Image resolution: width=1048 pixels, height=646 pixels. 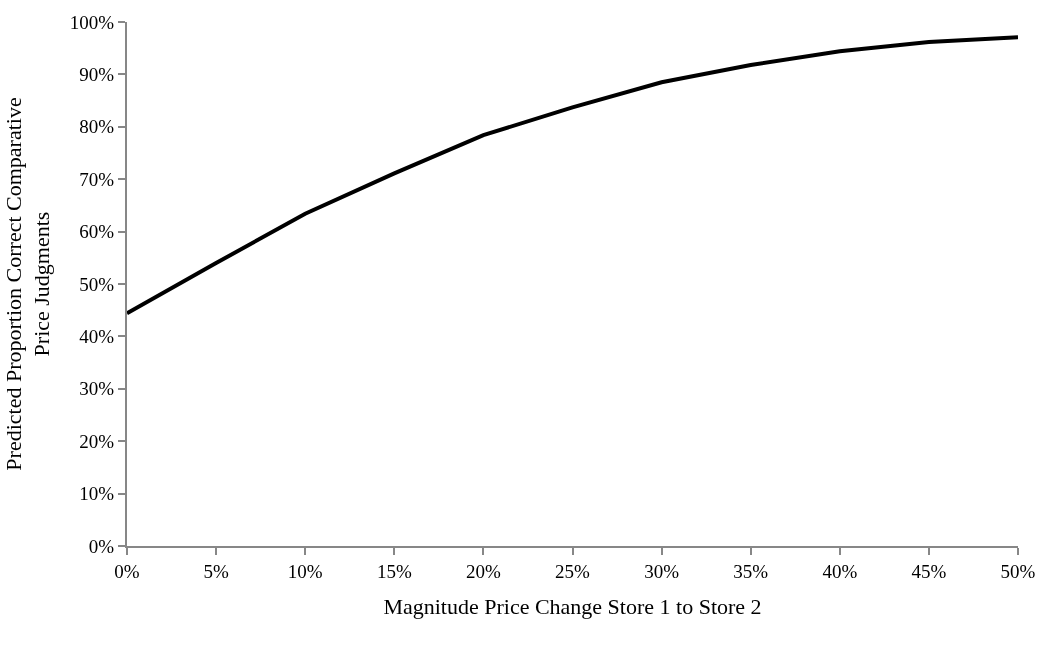 I want to click on y-tick-label: 30%, so click(x=97, y=389).